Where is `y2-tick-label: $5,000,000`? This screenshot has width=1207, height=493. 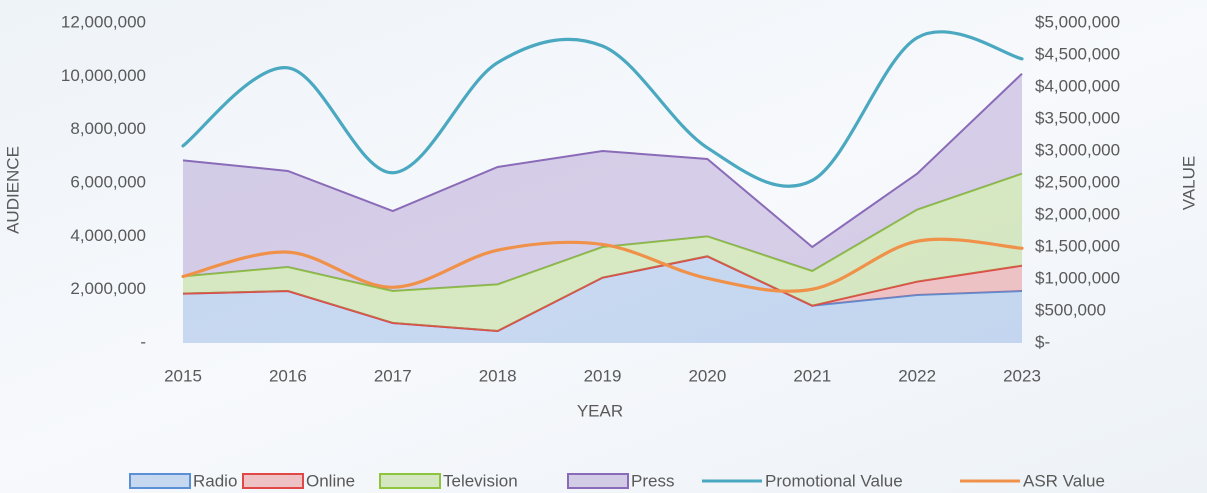 y2-tick-label: $5,000,000 is located at coordinates (1077, 21).